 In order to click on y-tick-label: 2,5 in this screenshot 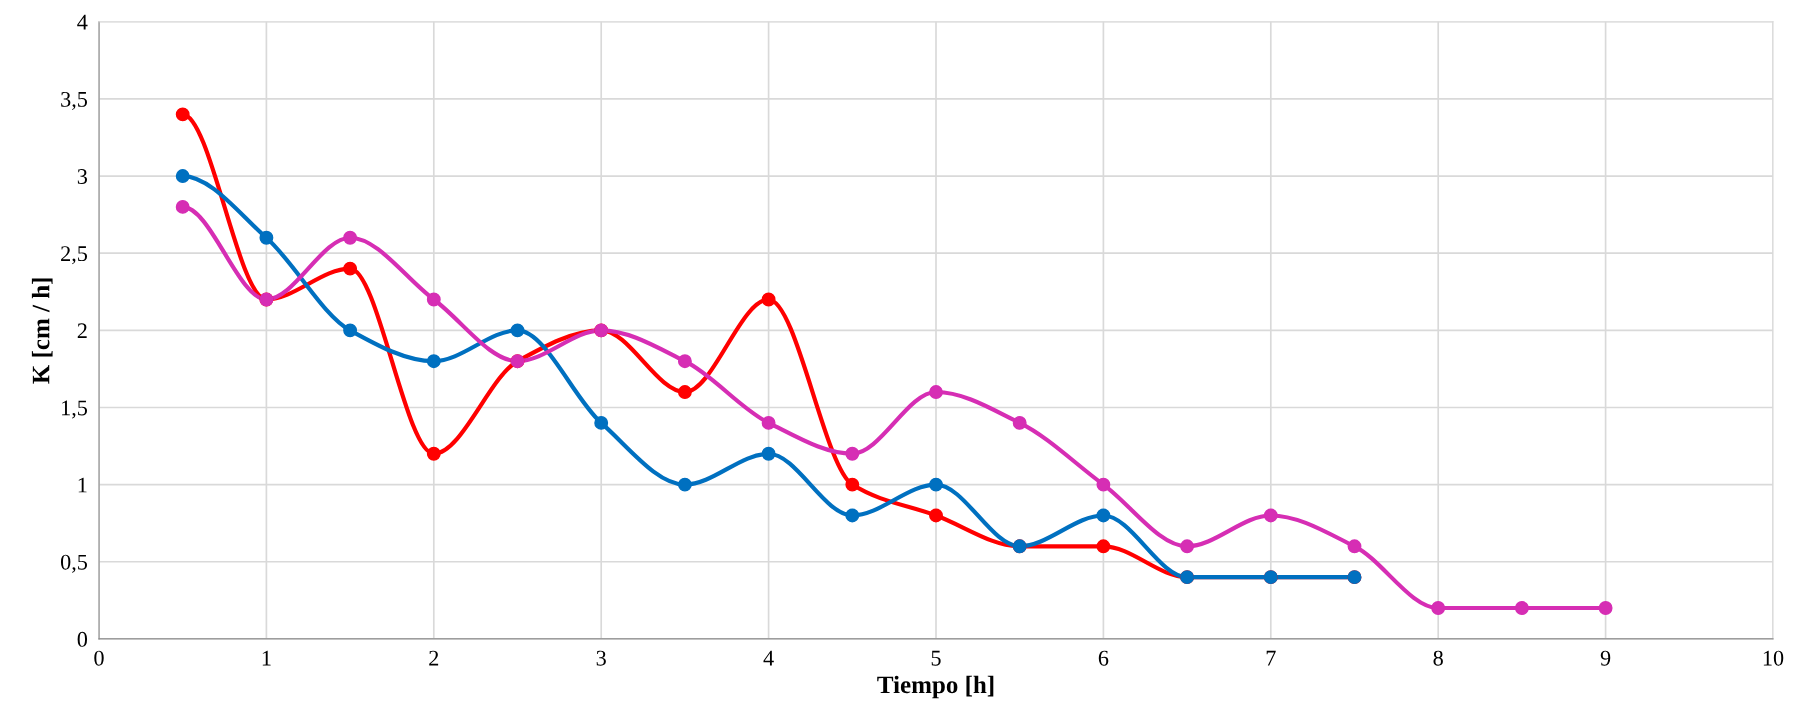, I will do `click(74, 255)`.